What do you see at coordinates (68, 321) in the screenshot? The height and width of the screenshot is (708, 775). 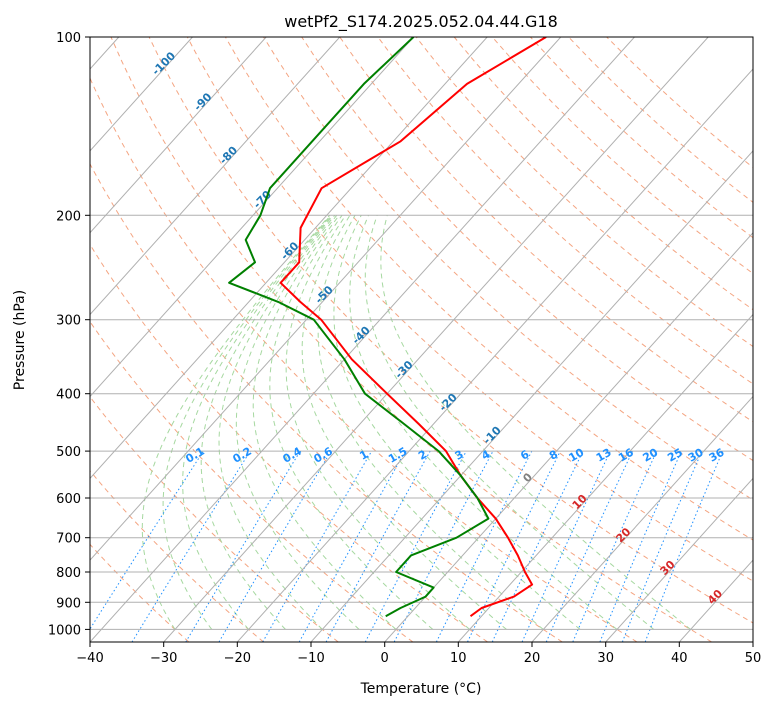 I see `y-tick-label: 300` at bounding box center [68, 321].